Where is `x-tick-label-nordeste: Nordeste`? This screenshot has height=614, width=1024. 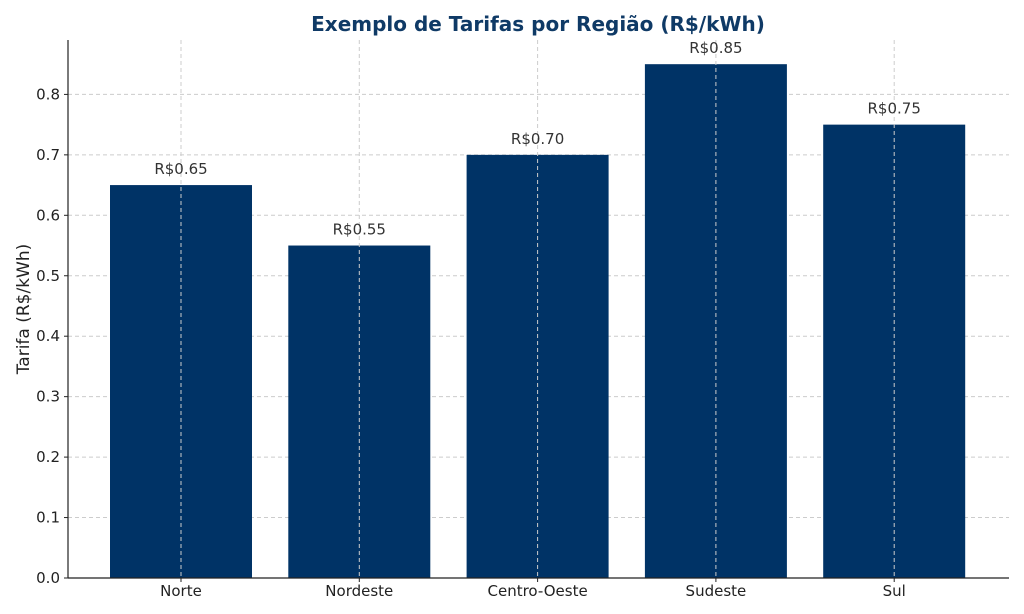
x-tick-label-nordeste: Nordeste is located at coordinates (359, 591).